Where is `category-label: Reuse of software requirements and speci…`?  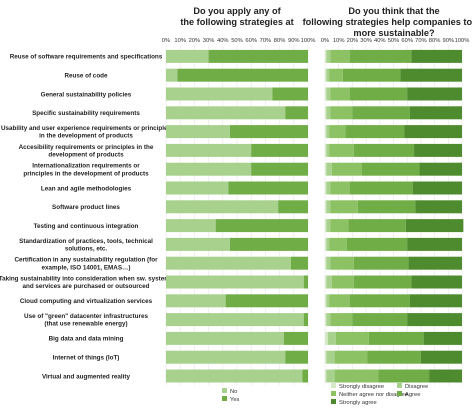
category-label: Reuse of software requirements and speci… is located at coordinates (86, 57).